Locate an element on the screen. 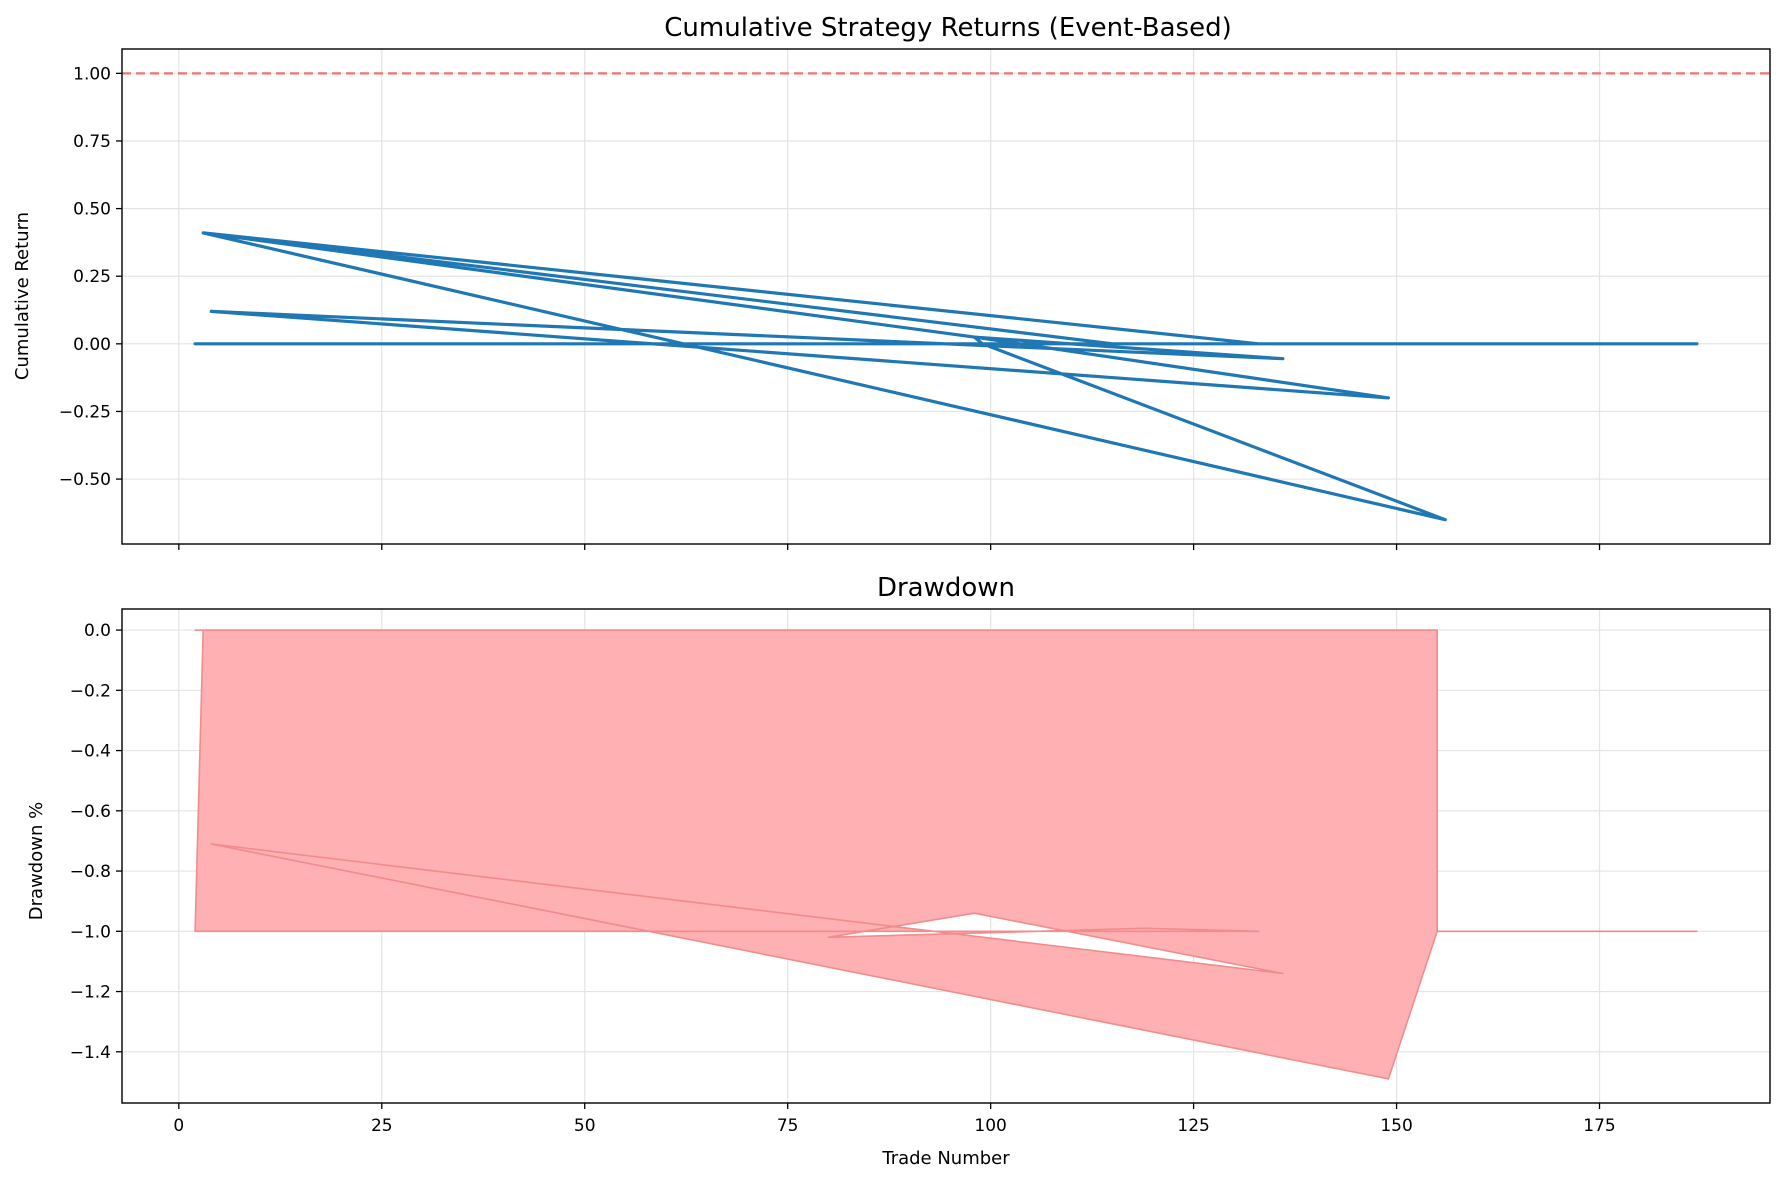 This screenshot has height=1182, width=1783. y-tick-label: −1.2 is located at coordinates (90, 993).